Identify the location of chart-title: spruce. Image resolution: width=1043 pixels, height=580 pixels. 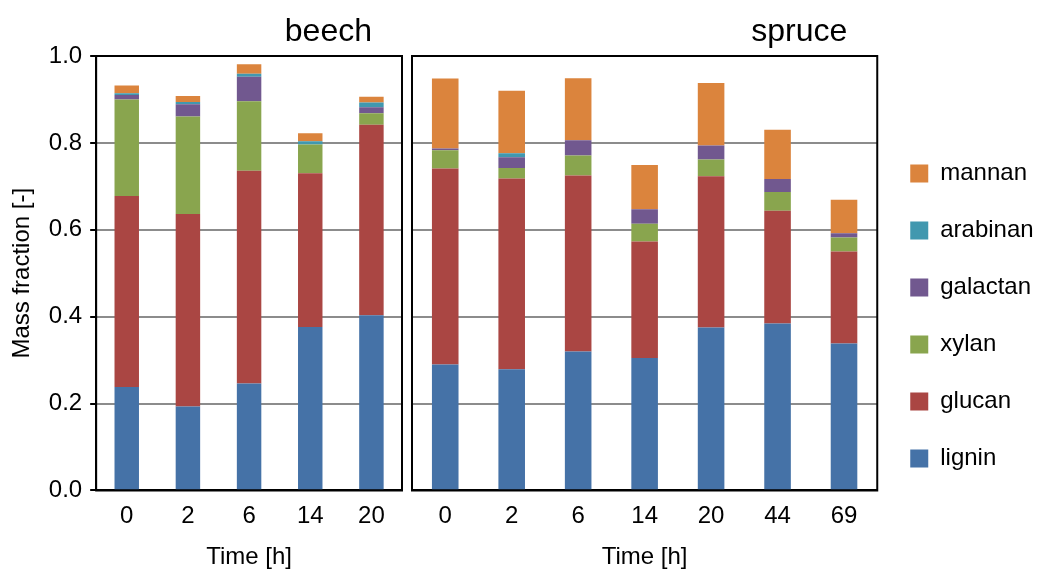
(799, 29).